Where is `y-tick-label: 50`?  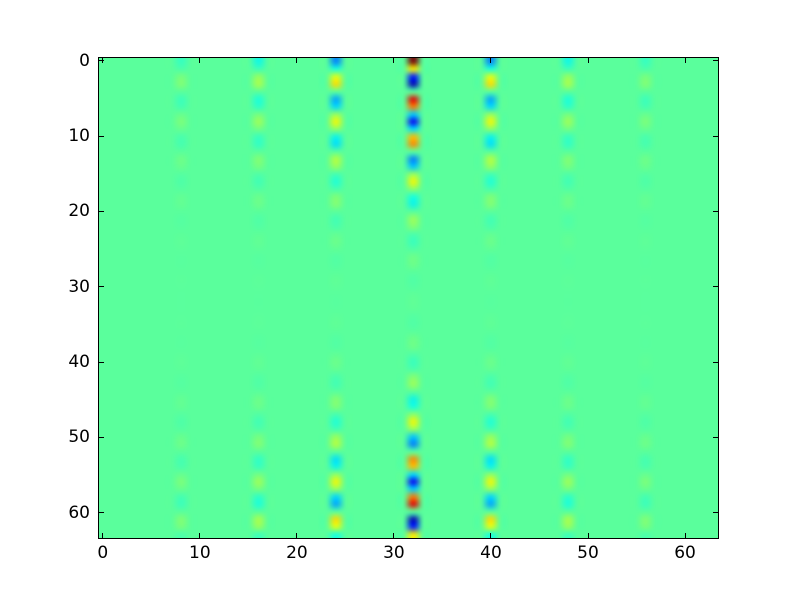 y-tick-label: 50 is located at coordinates (79, 437).